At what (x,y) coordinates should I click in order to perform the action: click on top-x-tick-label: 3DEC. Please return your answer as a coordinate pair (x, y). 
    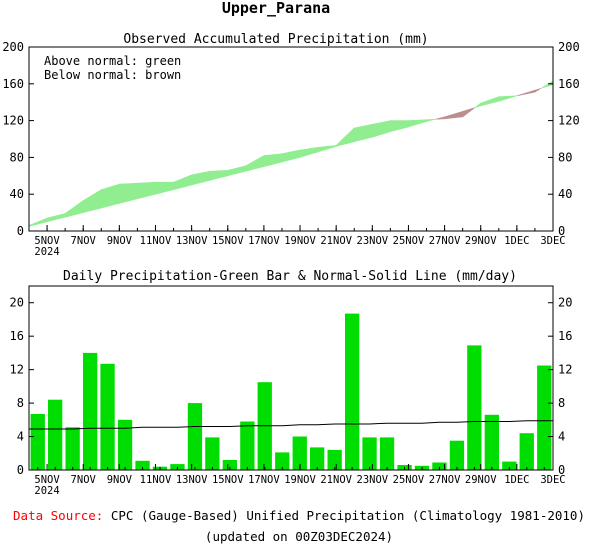
    Looking at the image, I should click on (552, 241).